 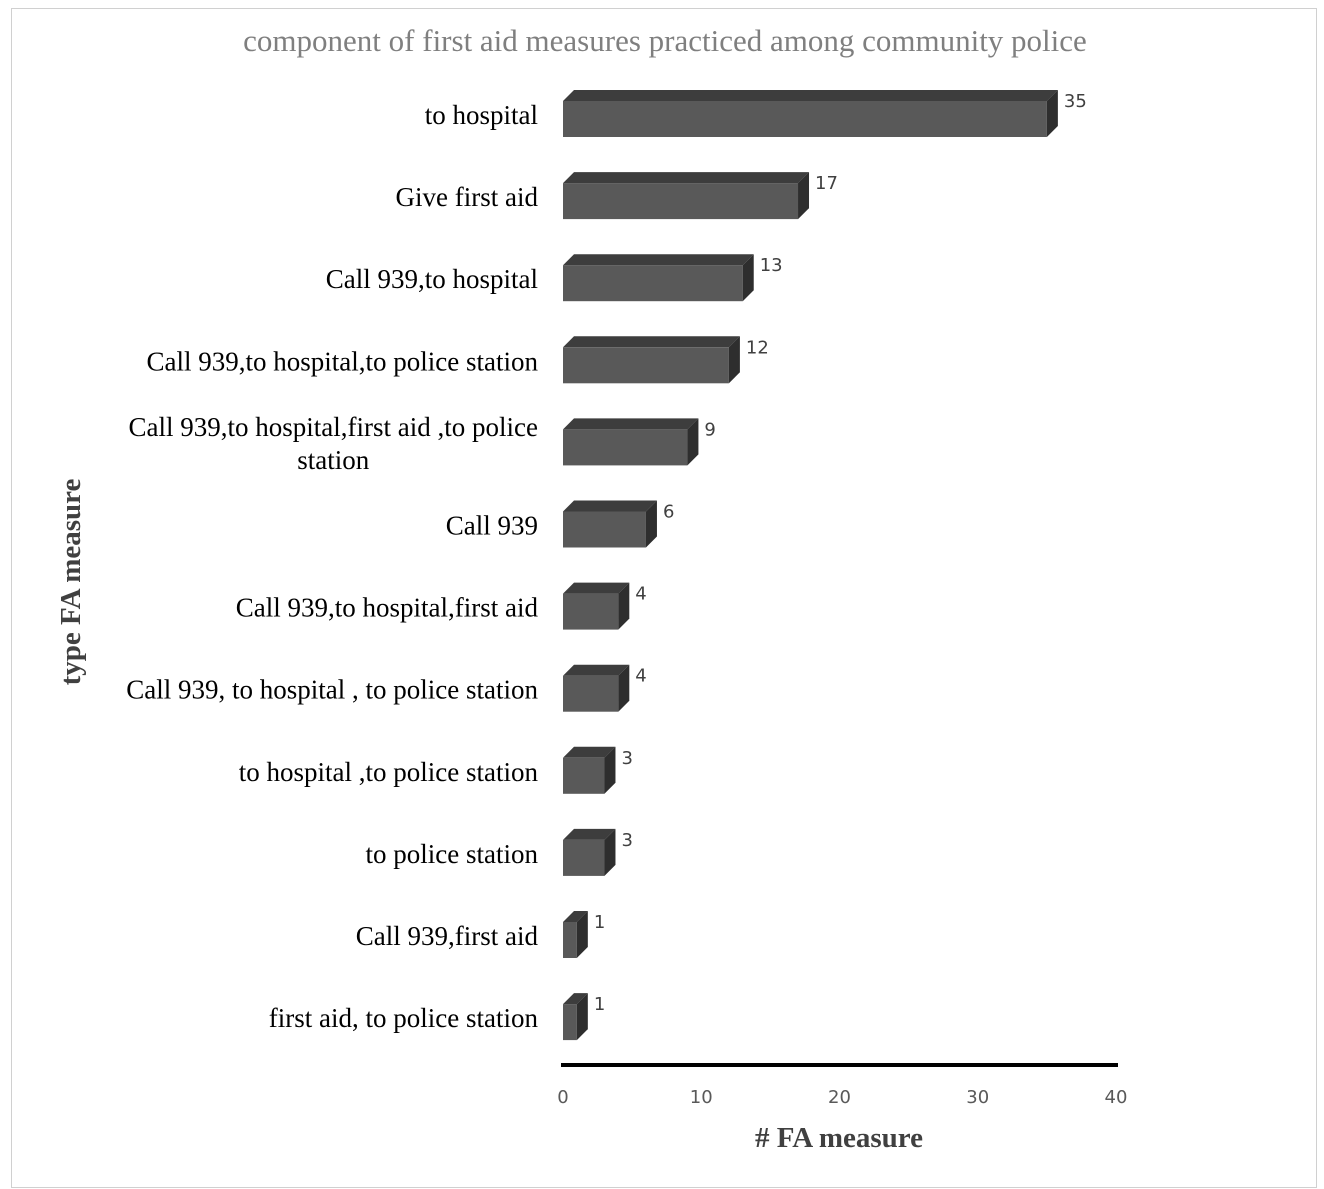 What do you see at coordinates (701, 1097) in the screenshot?
I see `x-tick-label: 10` at bounding box center [701, 1097].